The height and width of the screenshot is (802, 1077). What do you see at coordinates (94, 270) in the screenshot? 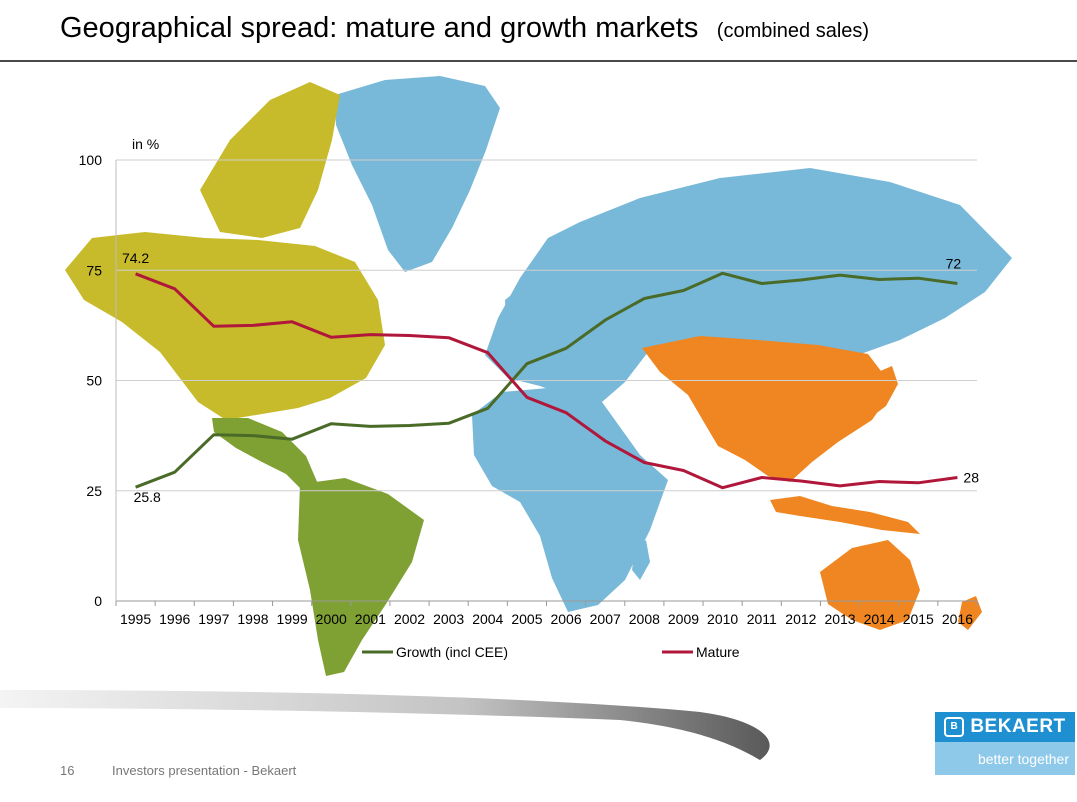
I see `y-tick-label: 75` at bounding box center [94, 270].